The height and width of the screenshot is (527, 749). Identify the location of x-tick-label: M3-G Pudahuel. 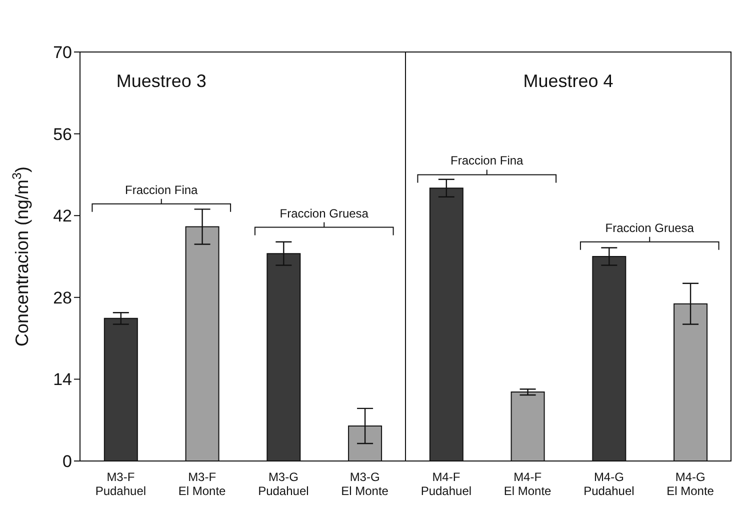
(283, 484).